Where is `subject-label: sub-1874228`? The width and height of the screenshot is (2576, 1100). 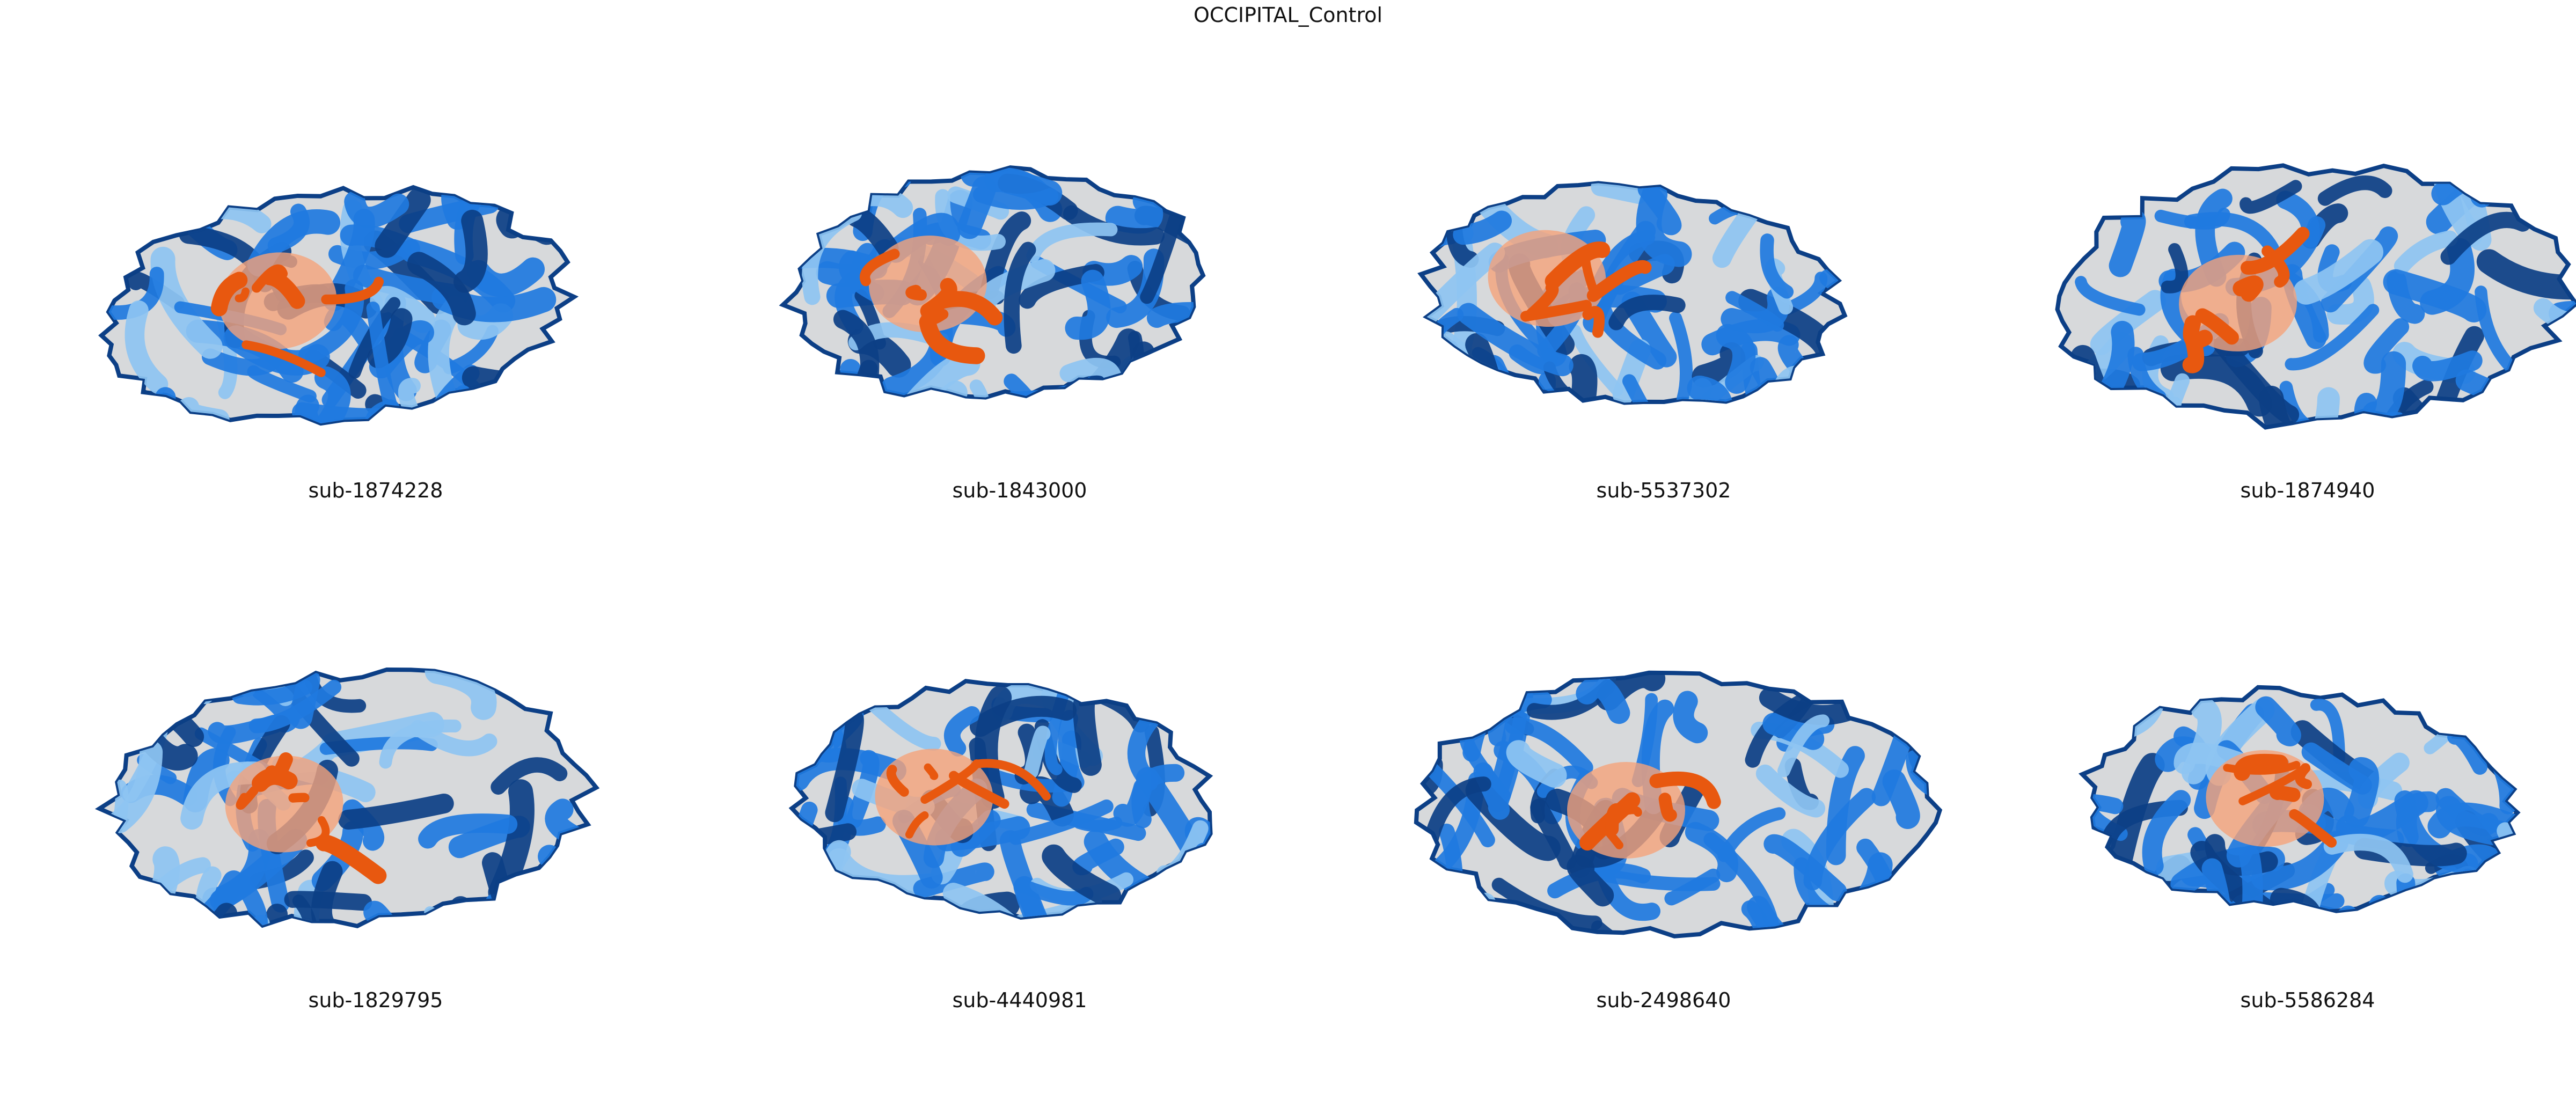
subject-label: sub-1874228 is located at coordinates (375, 490).